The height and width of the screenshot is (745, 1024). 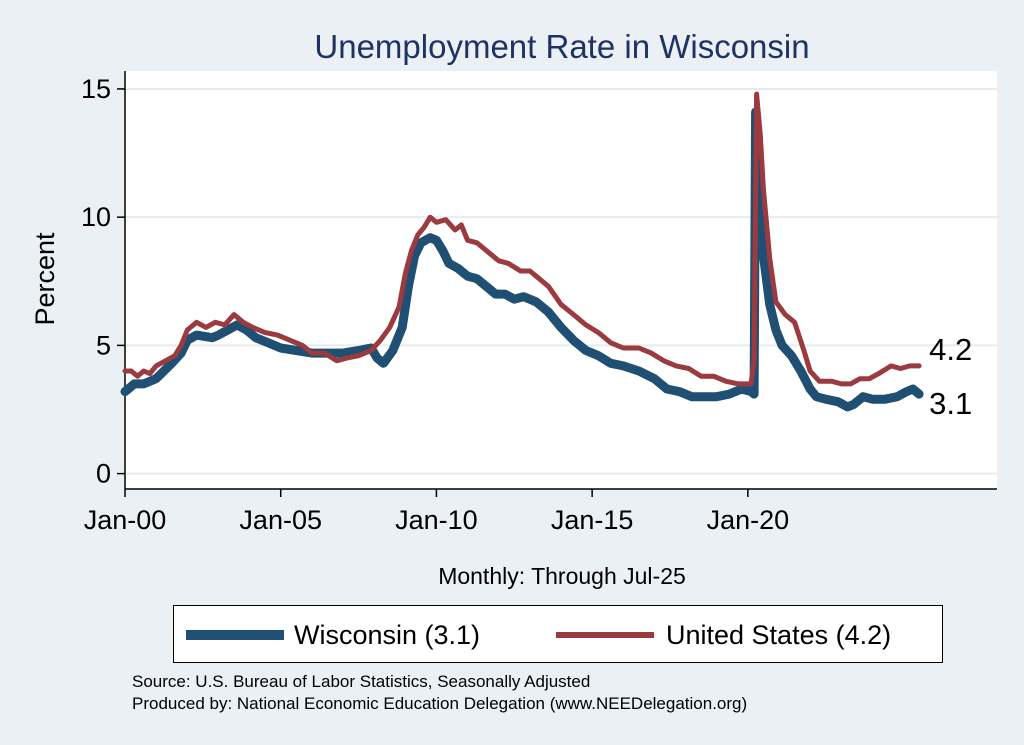 I want to click on legend-label-wisconsin: Wisconsin (3.1), so click(x=387, y=635).